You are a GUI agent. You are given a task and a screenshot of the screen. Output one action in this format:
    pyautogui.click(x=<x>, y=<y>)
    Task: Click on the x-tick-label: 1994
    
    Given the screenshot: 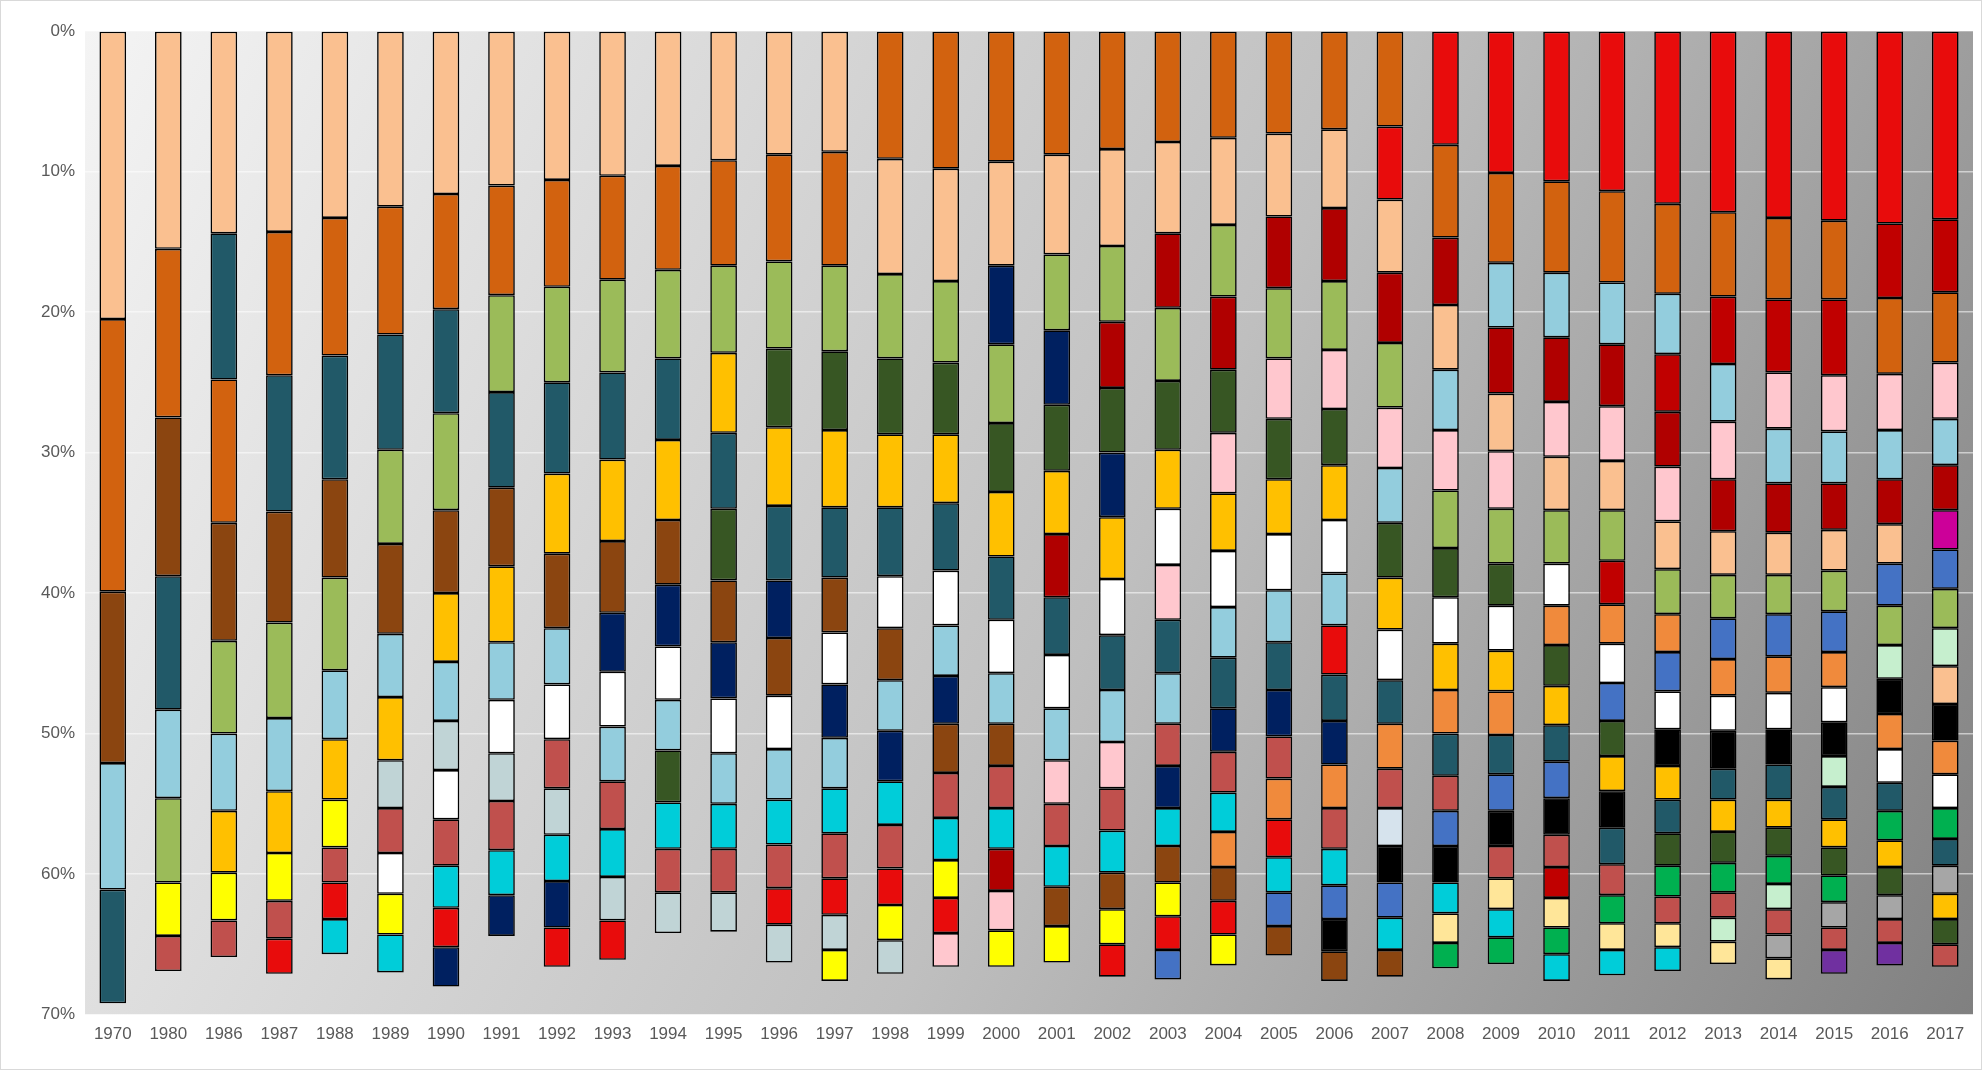 What is the action you would take?
    pyautogui.click(x=668, y=1034)
    